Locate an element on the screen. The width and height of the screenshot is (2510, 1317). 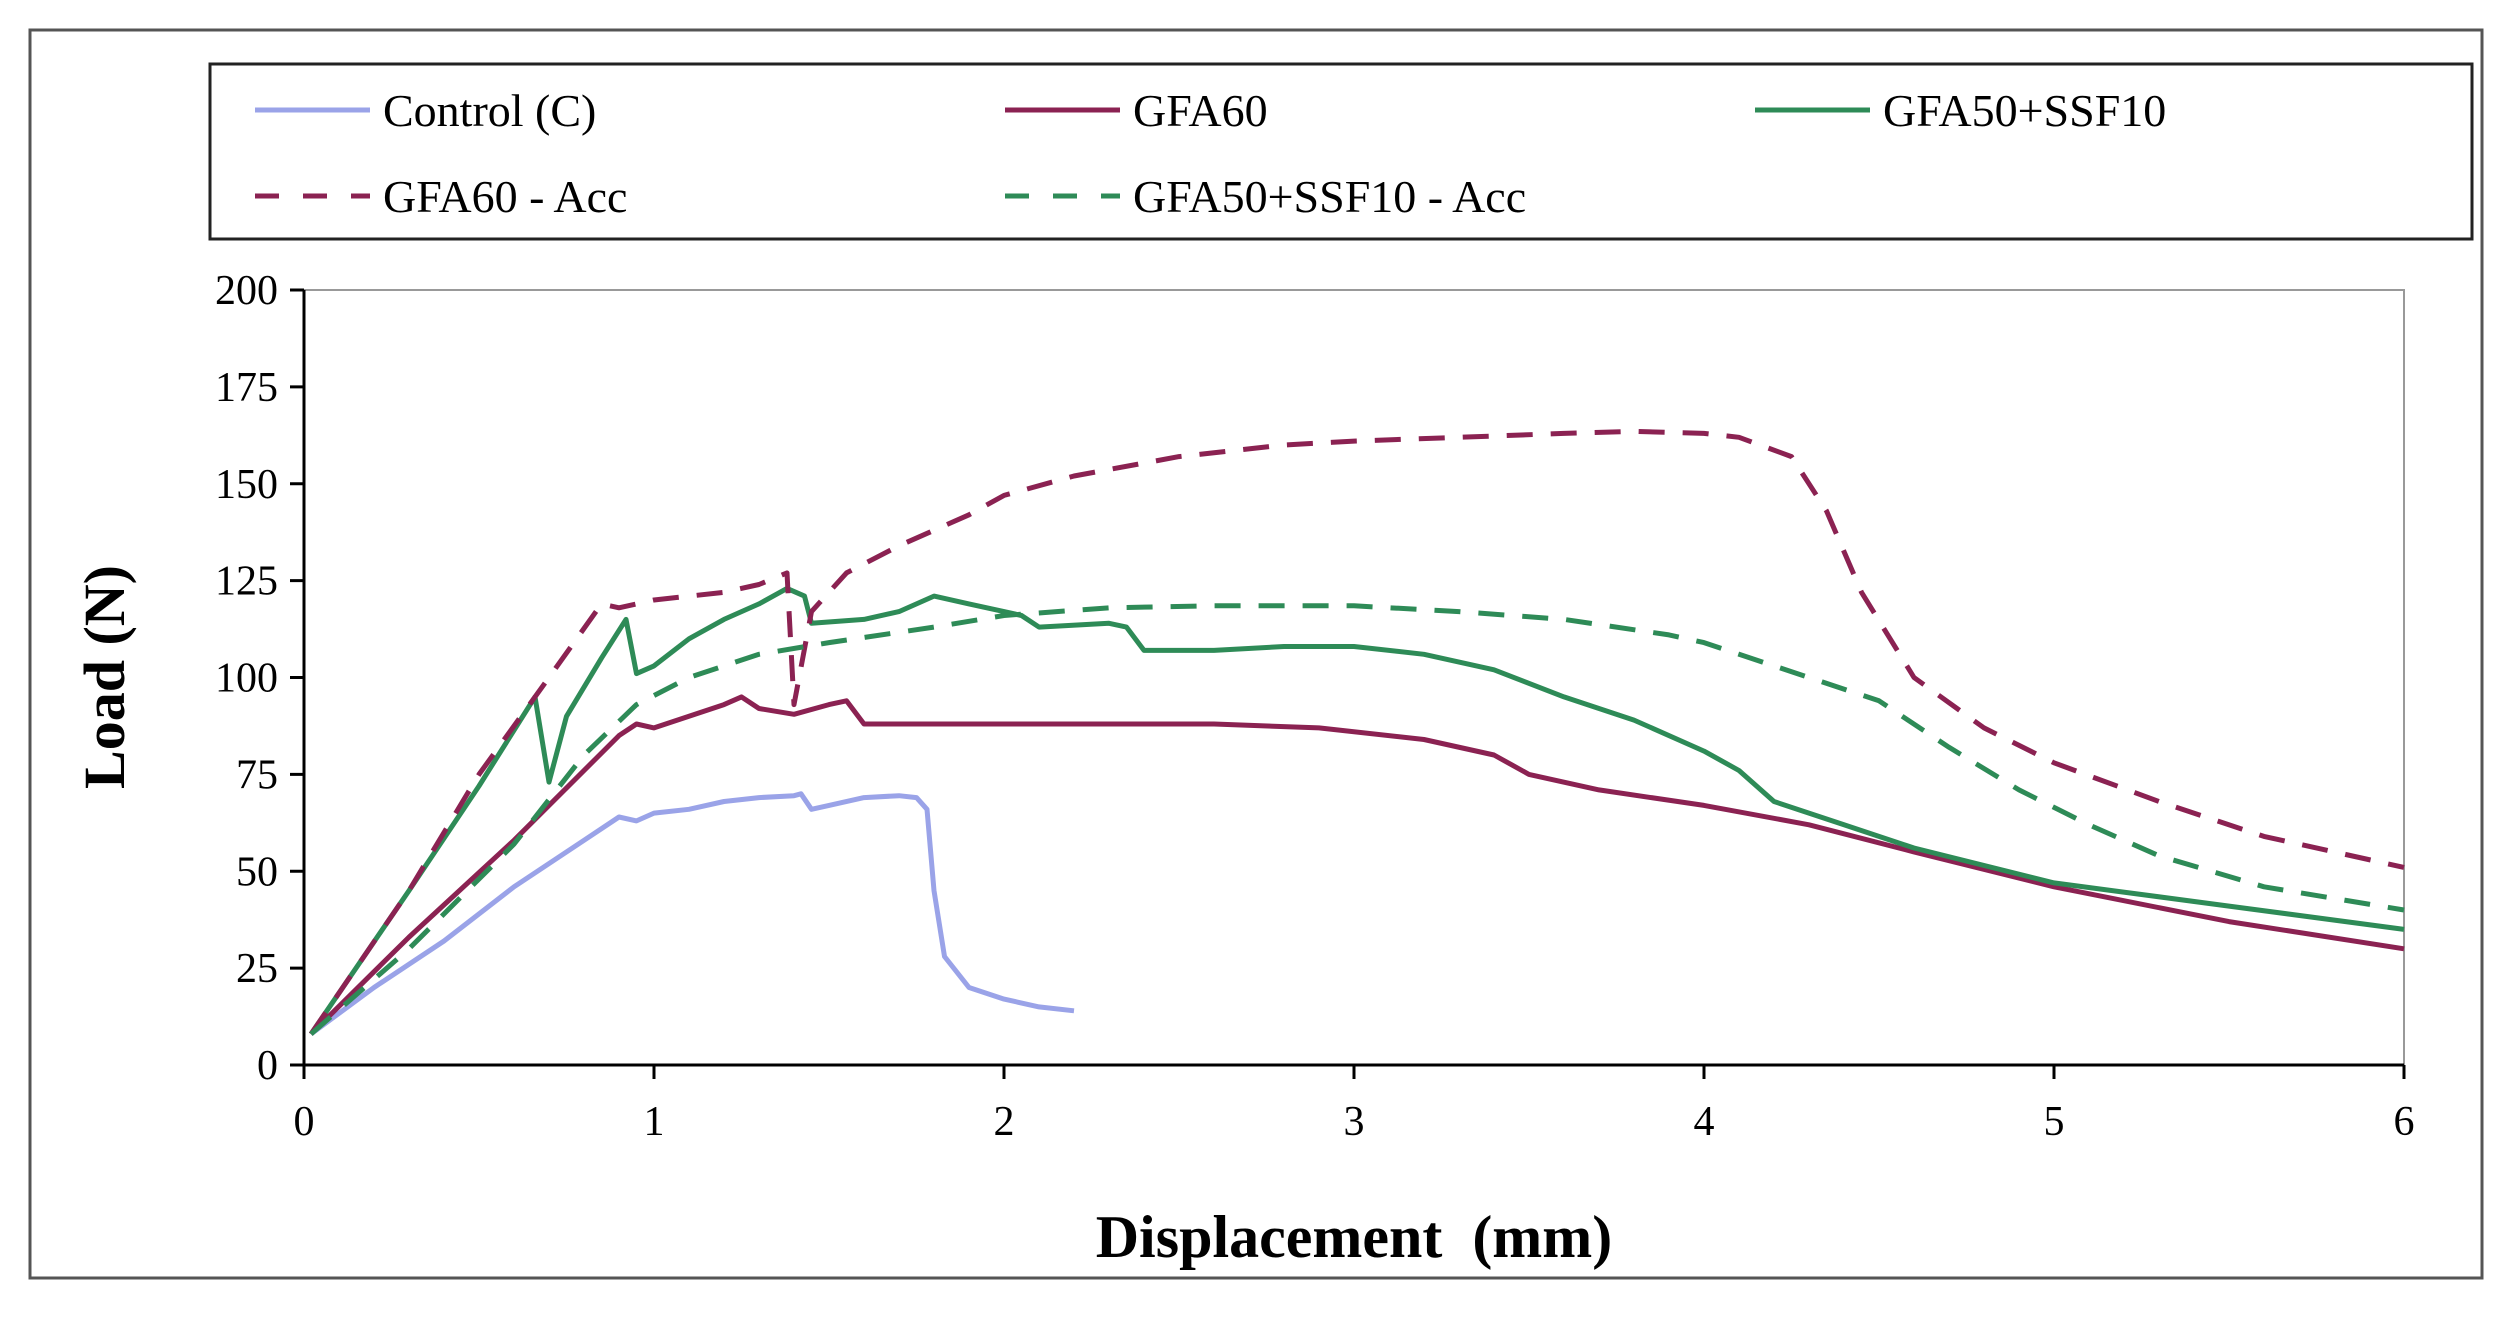
y-tick-label: 175 is located at coordinates (246, 388).